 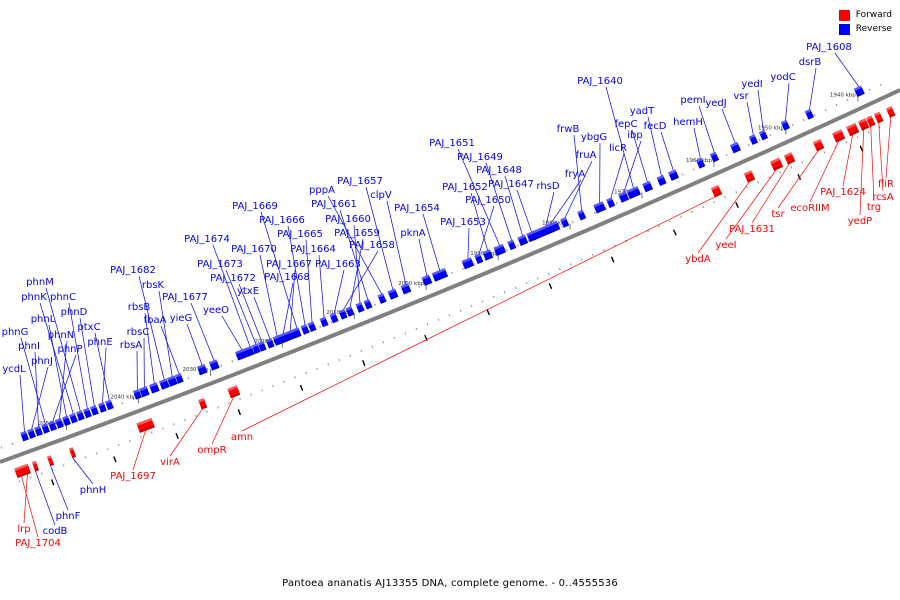 I want to click on gene-label-reverse: phnG, so click(x=15, y=332).